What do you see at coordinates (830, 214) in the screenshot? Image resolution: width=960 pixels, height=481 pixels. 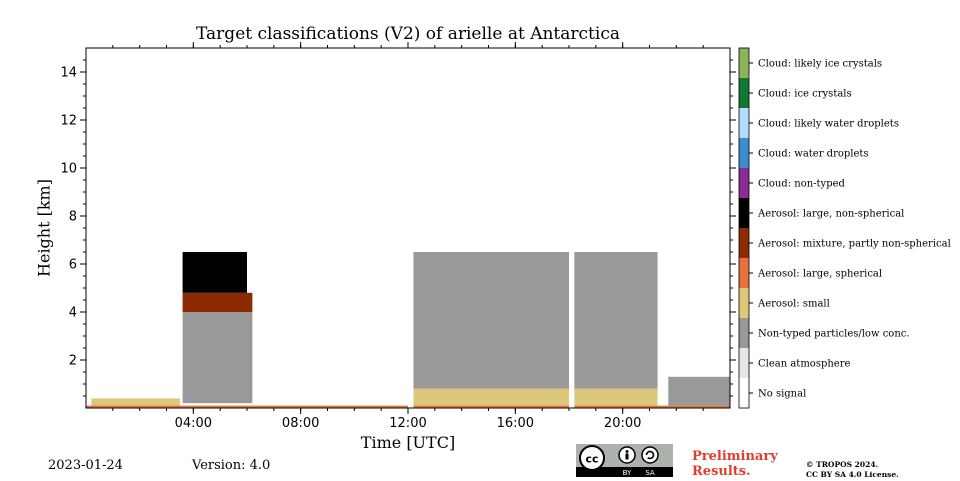 I see `legend-label: Aerosol: large, non-spherical` at bounding box center [830, 214].